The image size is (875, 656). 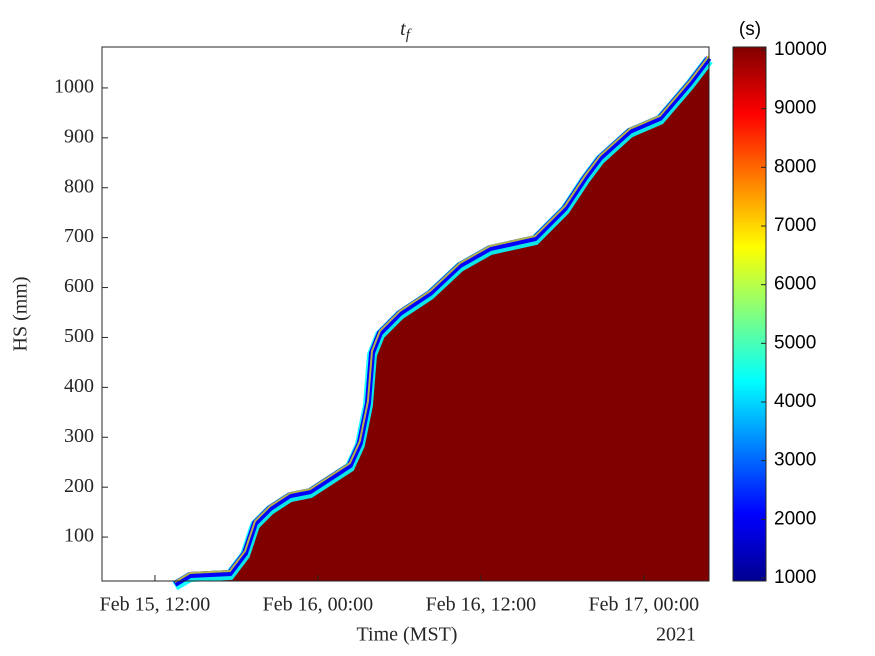 I want to click on x-tick-label: Feb 15, 12:00, so click(x=155, y=605).